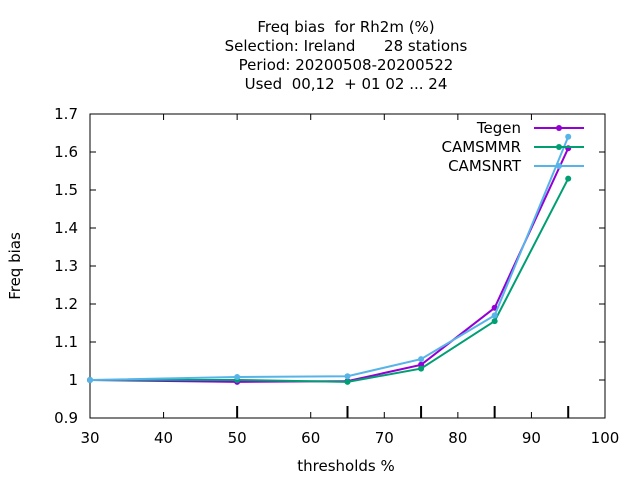 This screenshot has width=640, height=480. What do you see at coordinates (559, 147) in the screenshot?
I see `legend-marker-camsmmr` at bounding box center [559, 147].